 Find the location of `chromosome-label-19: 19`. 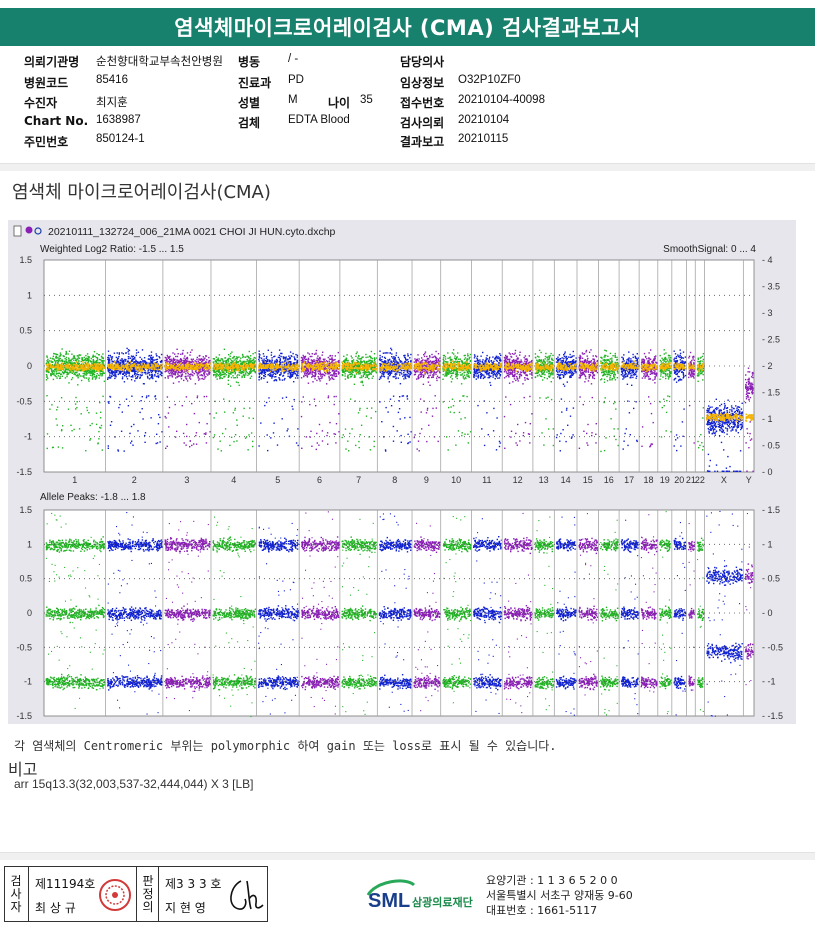

chromosome-label-19: 19 is located at coordinates (665, 480).